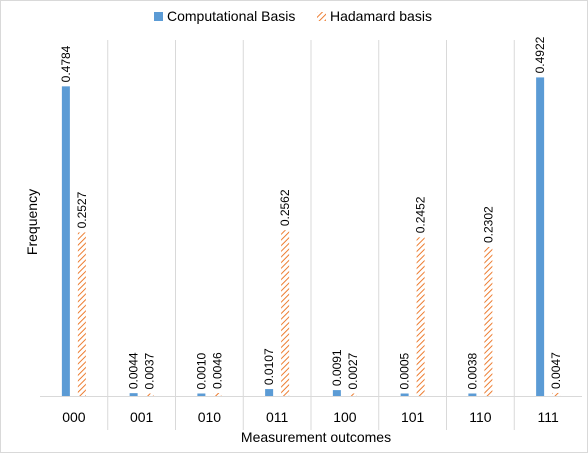 Image resolution: width=588 pixels, height=458 pixels. Describe the element at coordinates (142, 417) in the screenshot. I see `x-tick-label: 001` at that location.